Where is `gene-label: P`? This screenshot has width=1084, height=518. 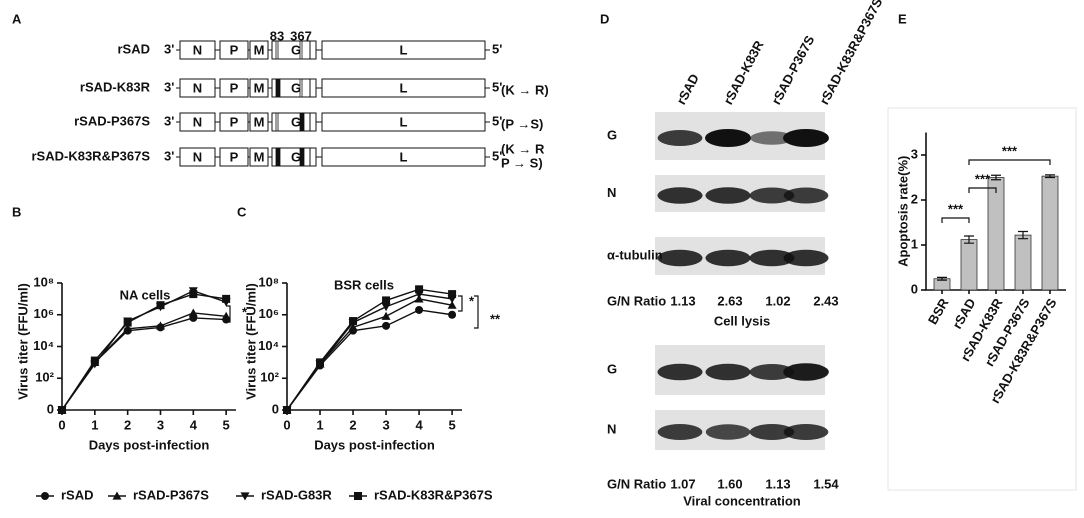
gene-label: P is located at coordinates (234, 156).